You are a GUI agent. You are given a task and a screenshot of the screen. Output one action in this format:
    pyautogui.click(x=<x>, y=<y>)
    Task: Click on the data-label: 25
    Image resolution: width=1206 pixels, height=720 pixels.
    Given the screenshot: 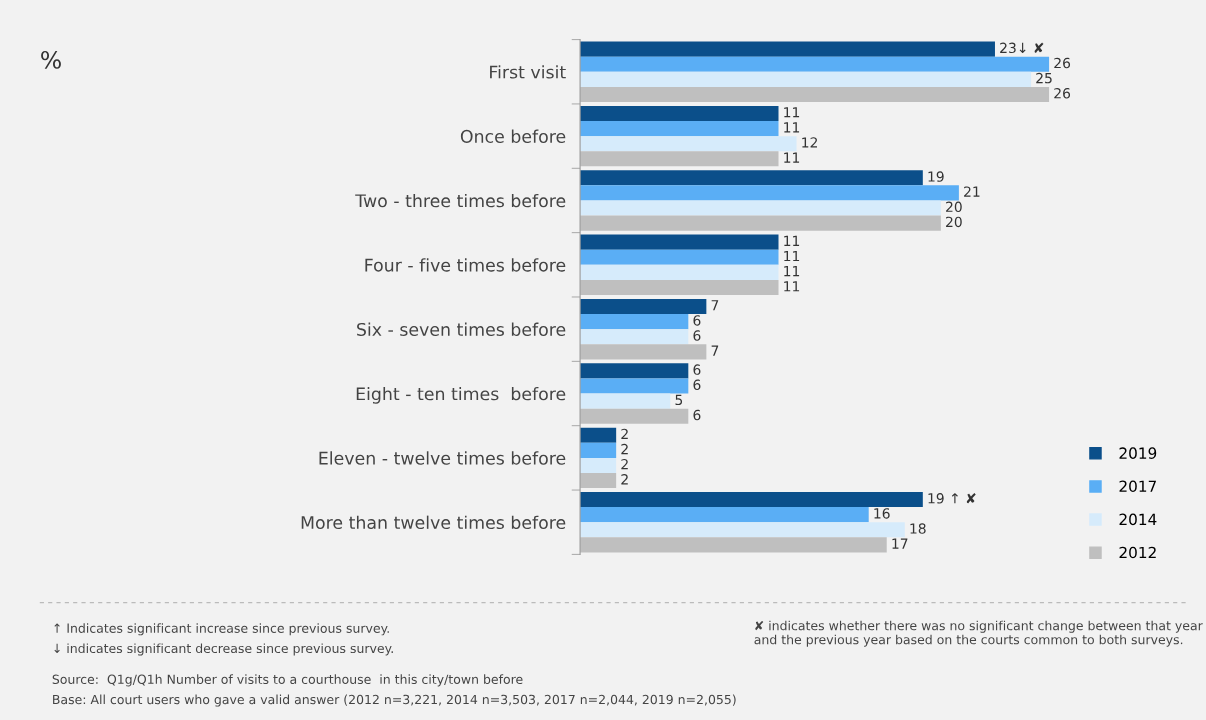 What is the action you would take?
    pyautogui.click(x=1044, y=78)
    